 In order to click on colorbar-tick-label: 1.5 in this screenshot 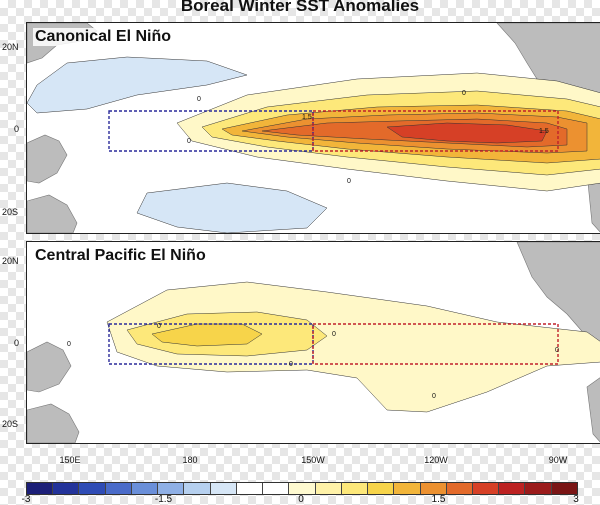, I will do `click(438, 499)`.